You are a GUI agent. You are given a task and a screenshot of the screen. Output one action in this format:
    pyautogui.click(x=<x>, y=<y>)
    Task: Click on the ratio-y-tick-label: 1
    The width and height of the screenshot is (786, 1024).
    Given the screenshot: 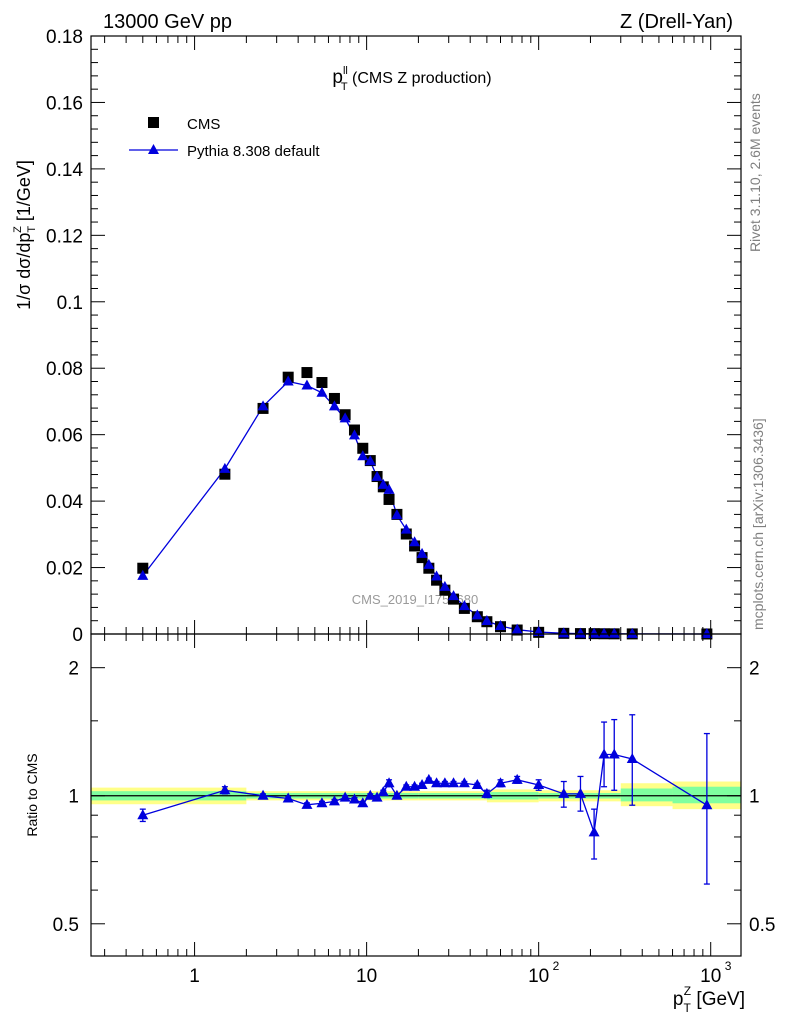 What is the action you would take?
    pyautogui.click(x=73, y=797)
    